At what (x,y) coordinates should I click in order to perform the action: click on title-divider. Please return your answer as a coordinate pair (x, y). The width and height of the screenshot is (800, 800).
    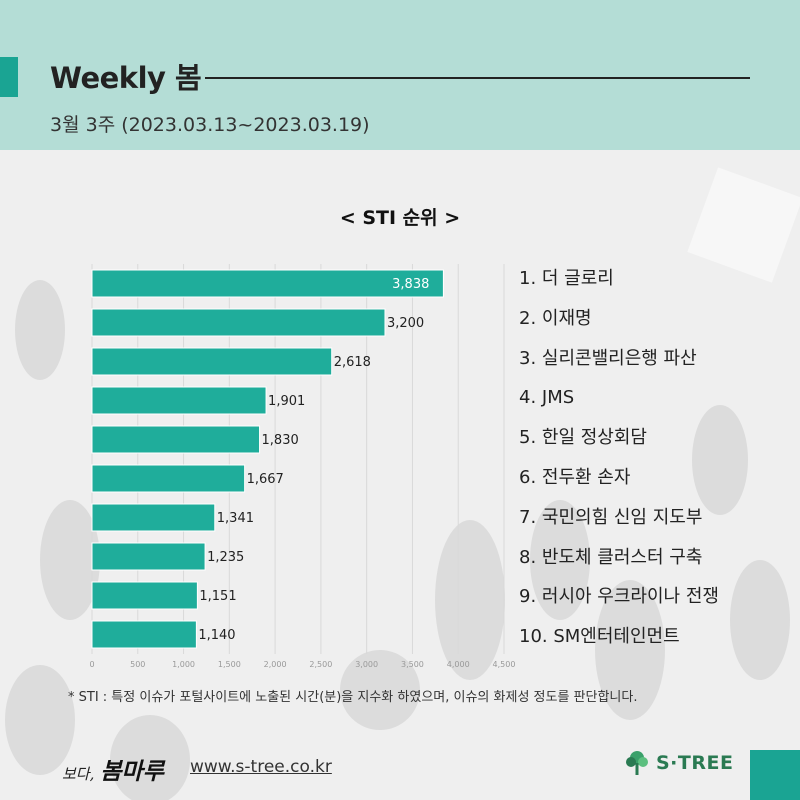
    Looking at the image, I should click on (477, 78).